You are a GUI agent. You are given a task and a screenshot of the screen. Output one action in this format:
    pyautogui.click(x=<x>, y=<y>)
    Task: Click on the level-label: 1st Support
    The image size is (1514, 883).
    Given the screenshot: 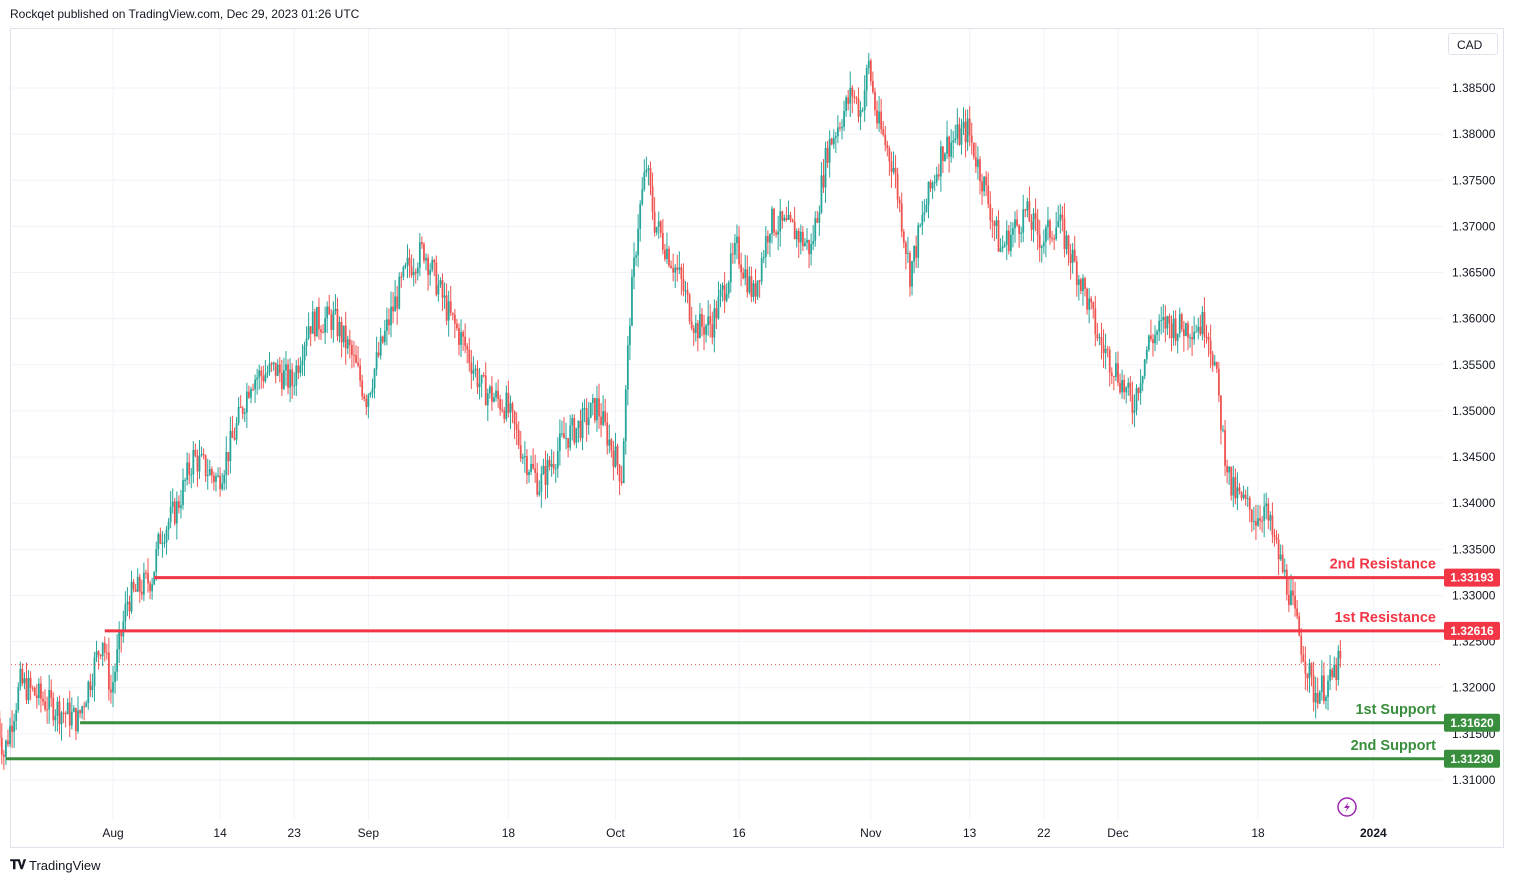 What is the action you would take?
    pyautogui.click(x=1395, y=710)
    